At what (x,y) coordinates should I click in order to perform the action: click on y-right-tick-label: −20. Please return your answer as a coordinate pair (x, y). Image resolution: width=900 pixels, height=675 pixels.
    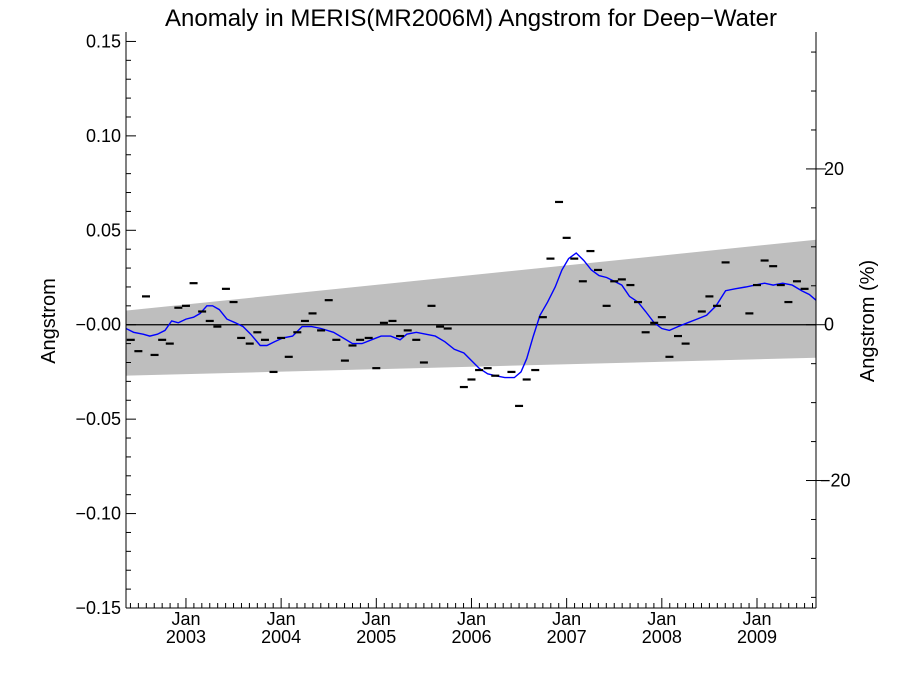
    Looking at the image, I should click on (835, 481).